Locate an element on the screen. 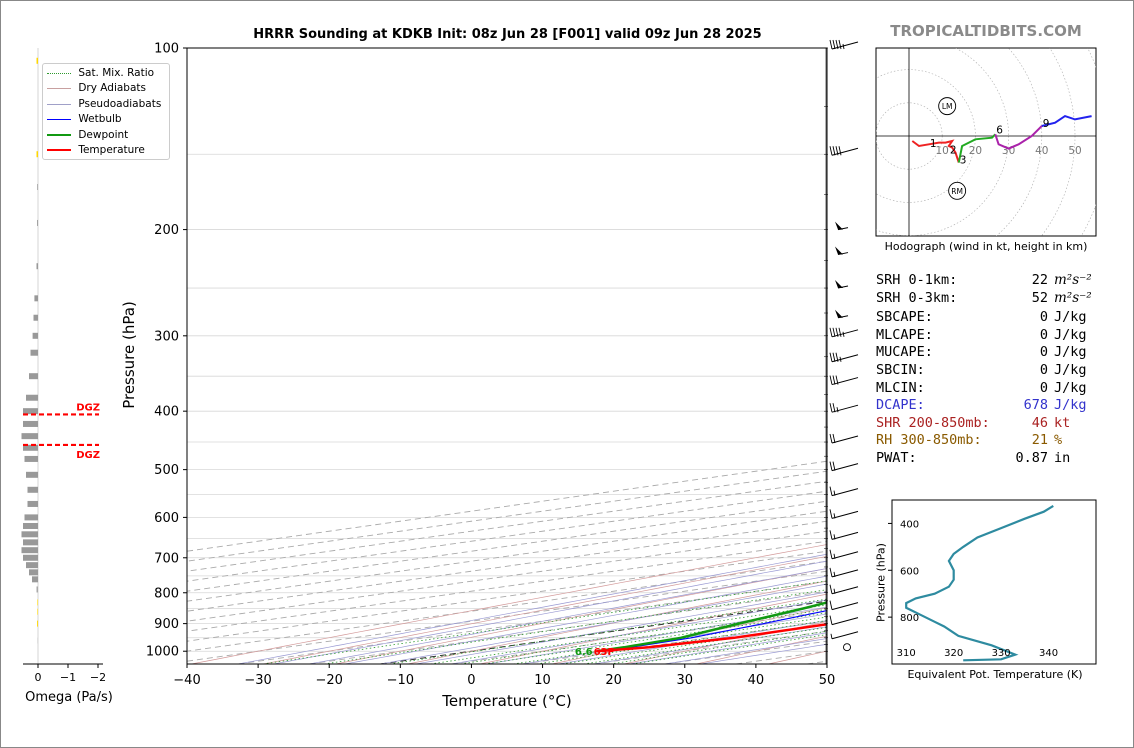 The height and width of the screenshot is (748, 1134). theta-e-x-tick-label: 320 is located at coordinates (953, 653).